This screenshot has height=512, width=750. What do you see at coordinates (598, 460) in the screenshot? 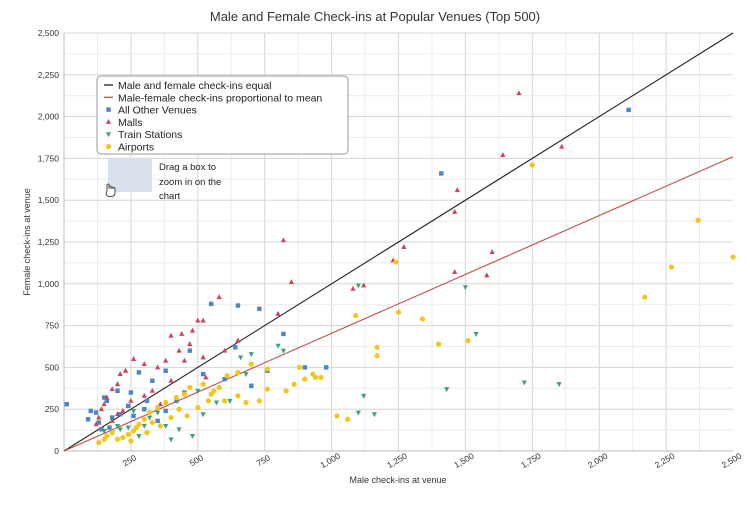
I see `x-tick-label: 2,000` at bounding box center [598, 460].